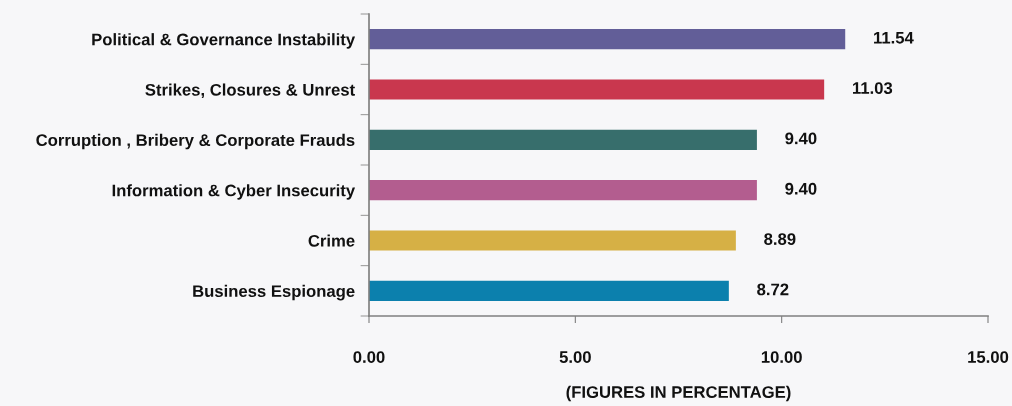 This screenshot has width=1012, height=406. I want to click on data-label: 8.89, so click(780, 239).